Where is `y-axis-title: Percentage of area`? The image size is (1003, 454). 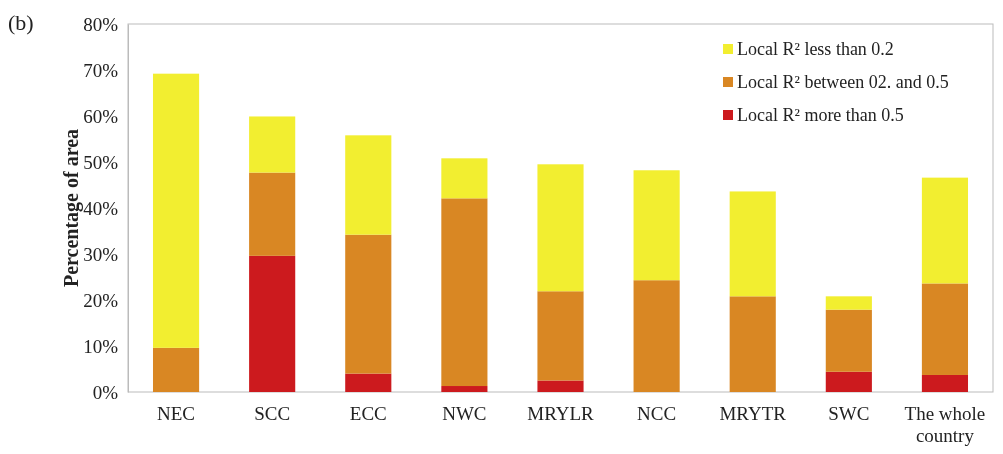
y-axis-title: Percentage of area is located at coordinates (71, 208).